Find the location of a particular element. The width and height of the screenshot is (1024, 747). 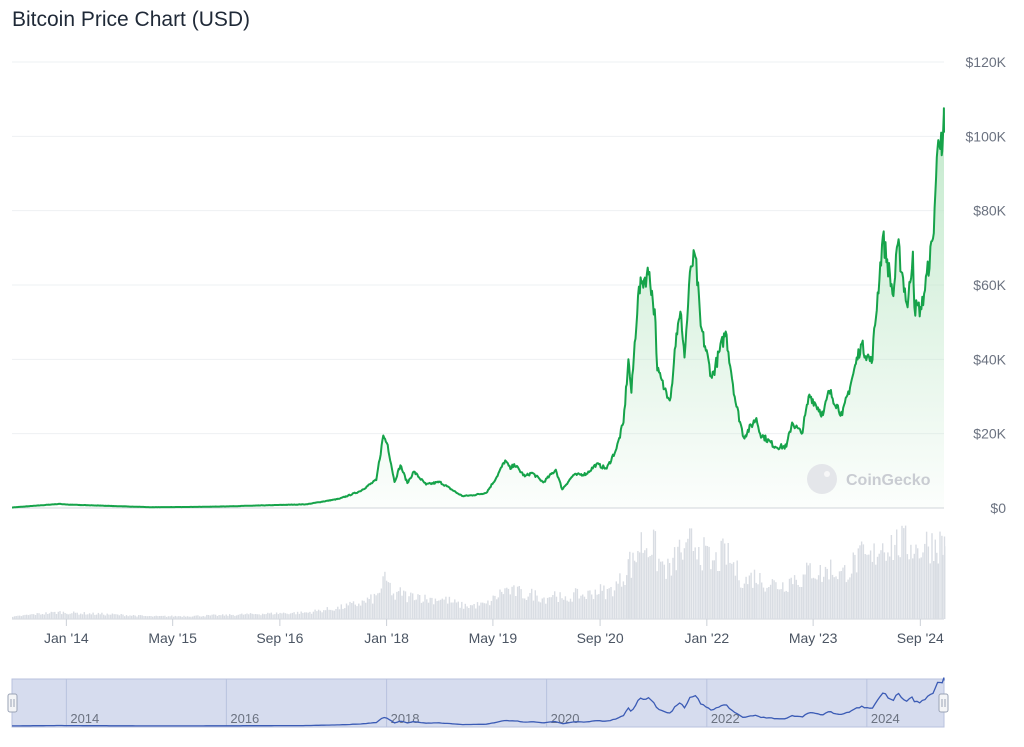

navigator-right-handle is located at coordinates (943, 703).